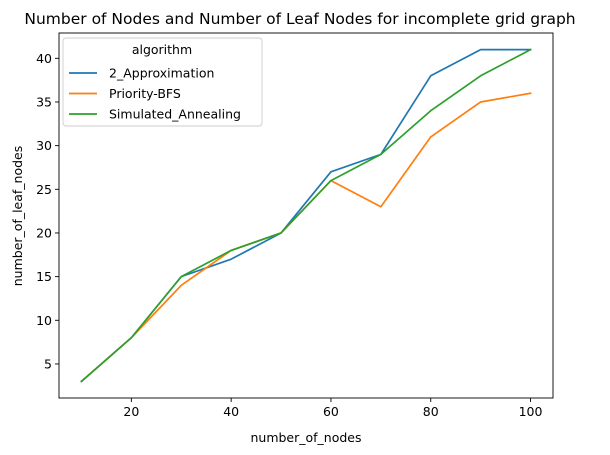 The height and width of the screenshot is (455, 610). Describe the element at coordinates (331, 411) in the screenshot. I see `x-tick-label: 60` at that location.